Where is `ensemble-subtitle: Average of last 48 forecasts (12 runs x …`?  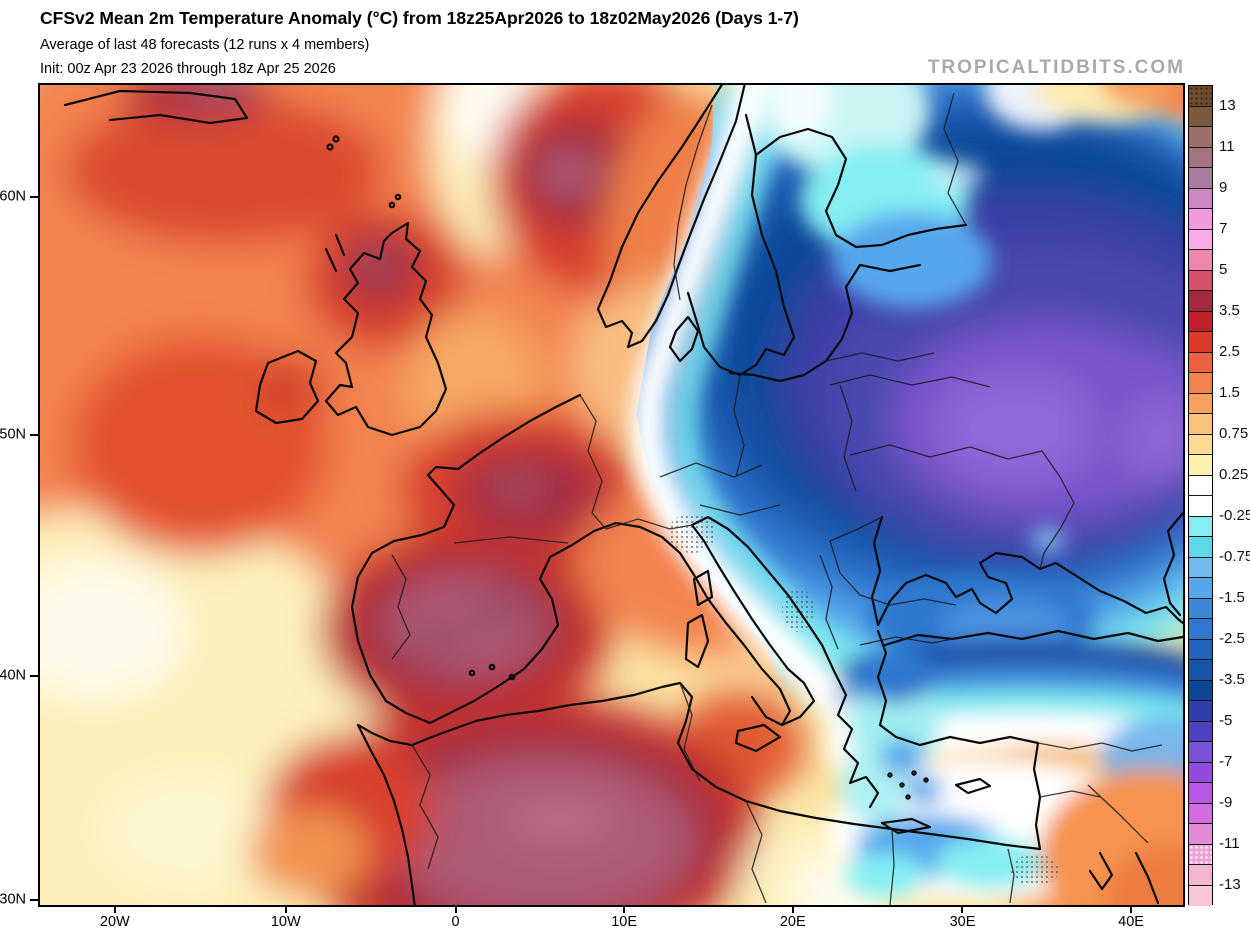
ensemble-subtitle: Average of last 48 forecasts (12 runs x … is located at coordinates (205, 45).